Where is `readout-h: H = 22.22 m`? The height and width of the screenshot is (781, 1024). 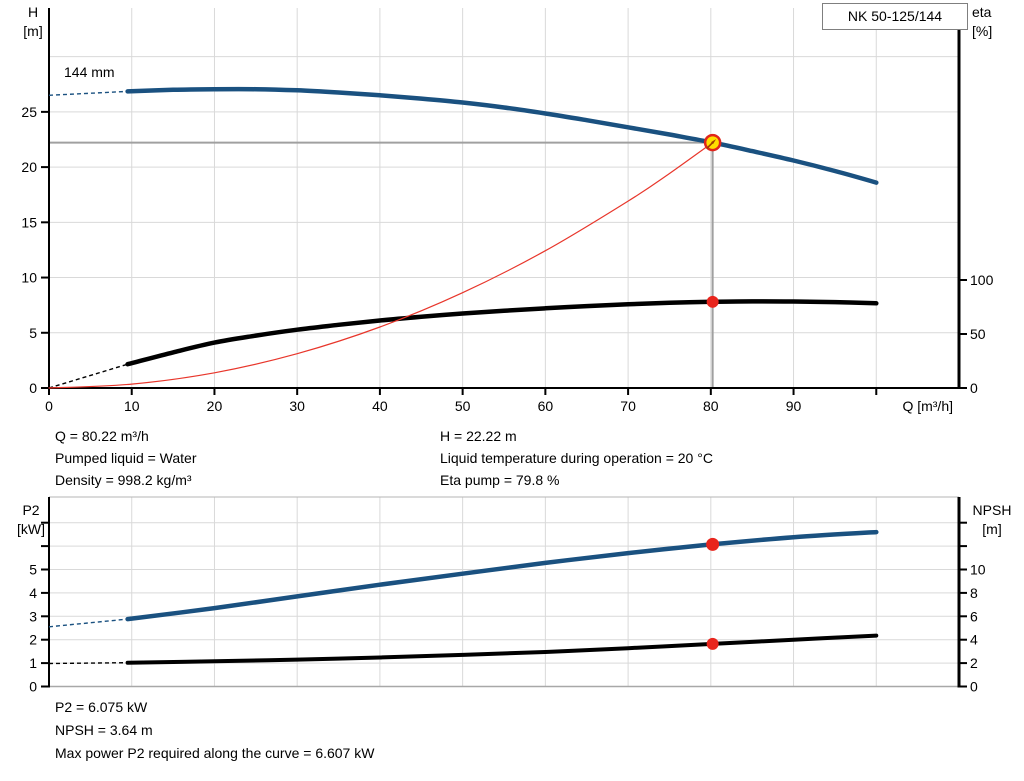
readout-h: H = 22.22 m is located at coordinates (478, 436).